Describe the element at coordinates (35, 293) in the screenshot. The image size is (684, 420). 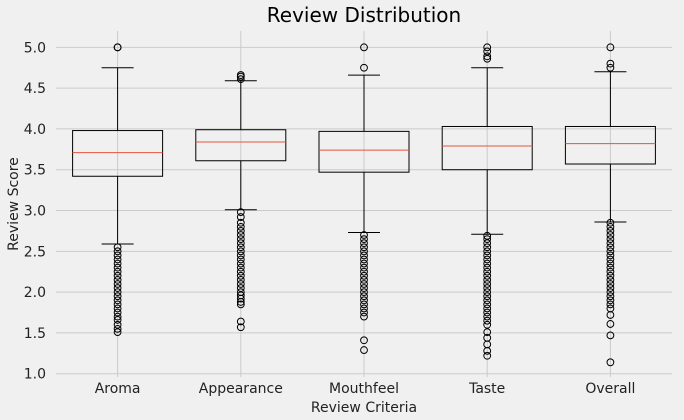
I see `y-tick-label: 2.0` at that location.